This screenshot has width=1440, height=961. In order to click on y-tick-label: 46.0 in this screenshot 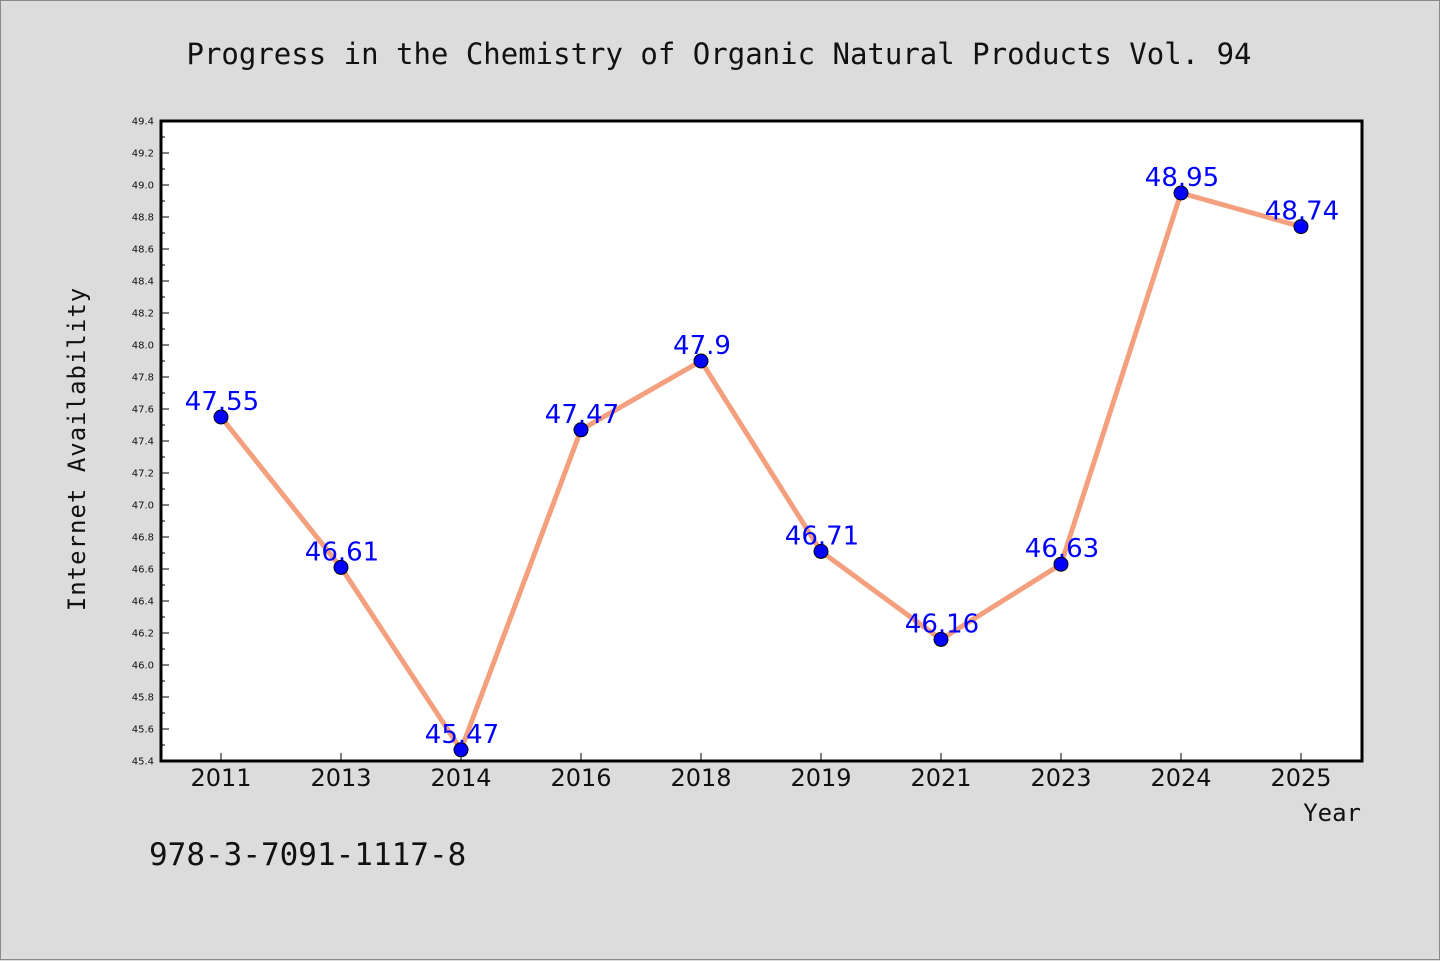, I will do `click(143, 666)`.